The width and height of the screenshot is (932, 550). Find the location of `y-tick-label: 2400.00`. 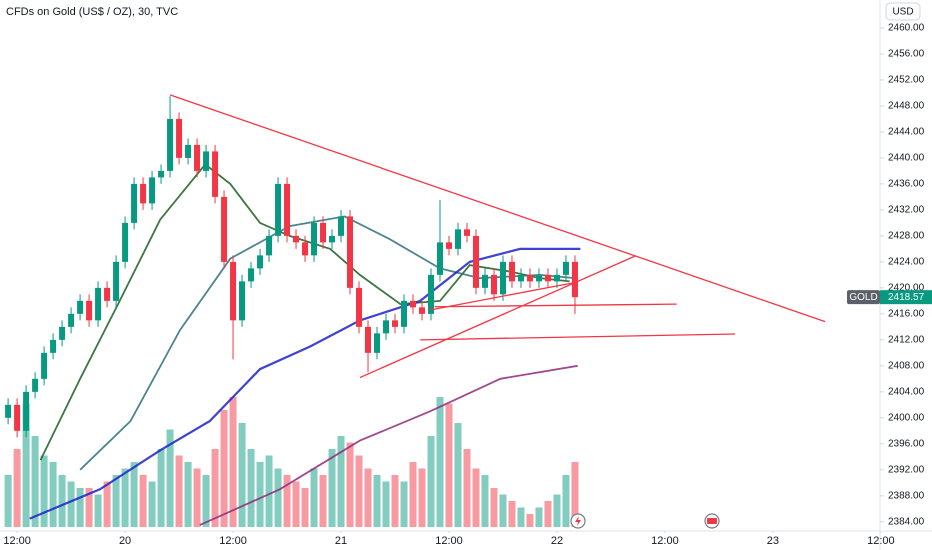

y-tick-label: 2400.00 is located at coordinates (906, 417).